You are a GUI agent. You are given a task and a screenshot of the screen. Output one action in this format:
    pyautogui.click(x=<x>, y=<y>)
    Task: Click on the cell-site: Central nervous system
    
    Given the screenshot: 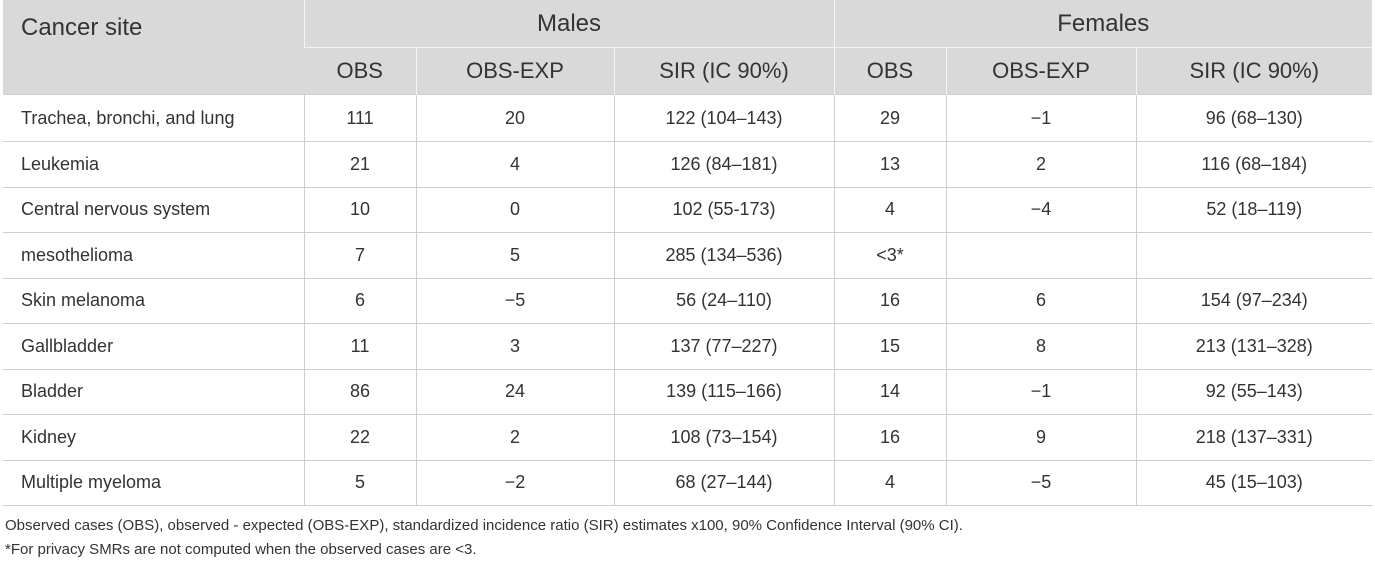 What is the action you would take?
    pyautogui.click(x=153, y=210)
    